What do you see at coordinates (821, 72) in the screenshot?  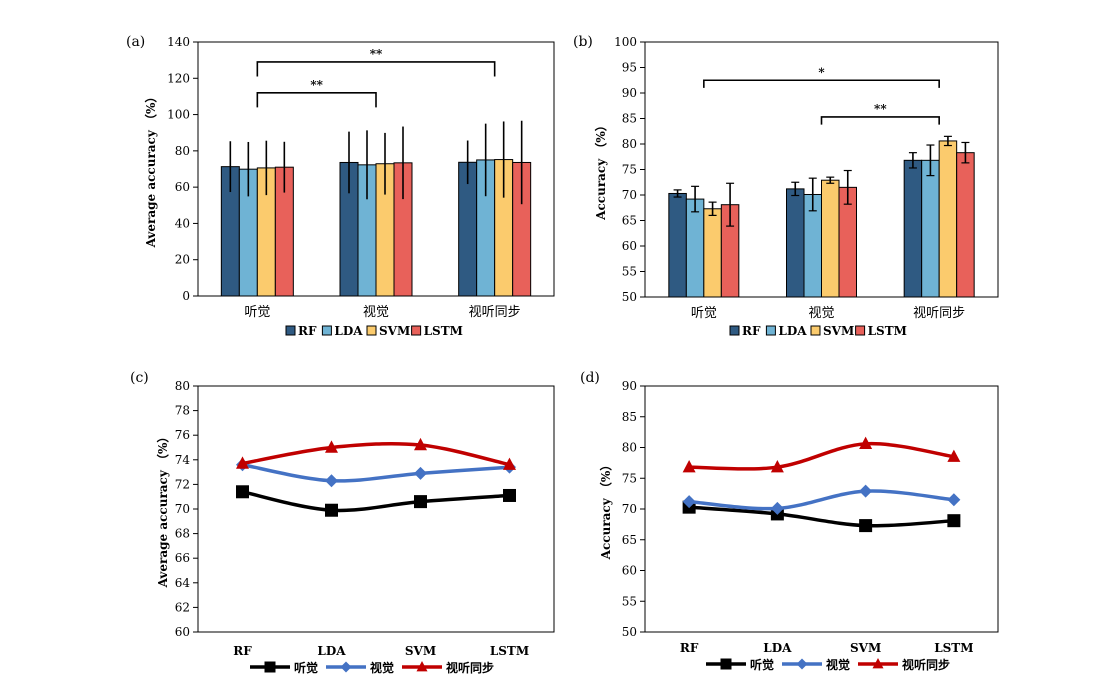 I see `significance-label: *` at bounding box center [821, 72].